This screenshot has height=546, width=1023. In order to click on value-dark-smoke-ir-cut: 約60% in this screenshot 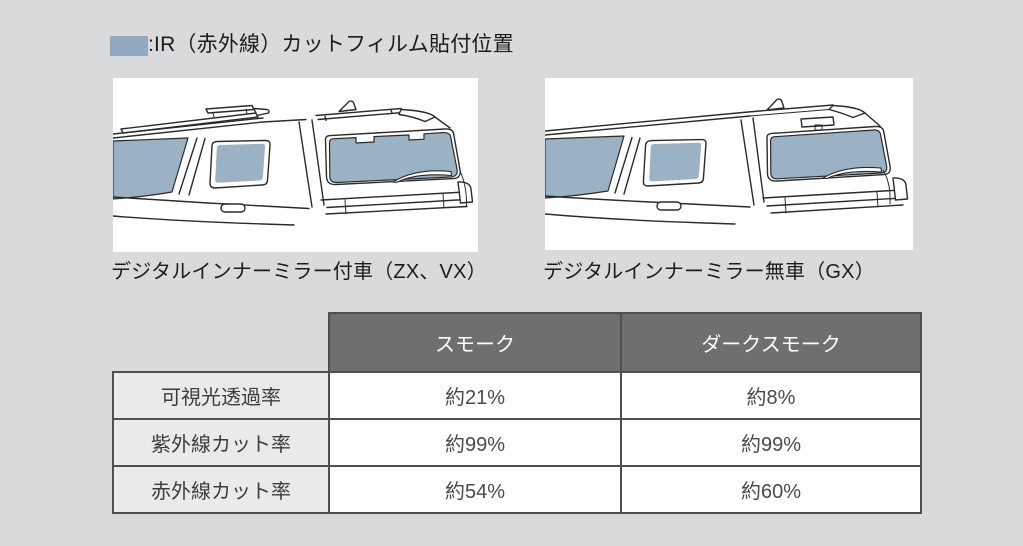, I will do `click(771, 489)`.